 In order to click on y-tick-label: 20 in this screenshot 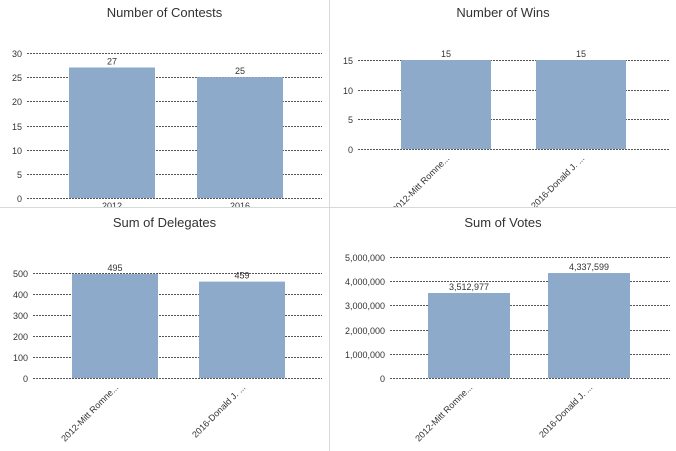, I will do `click(17, 102)`.